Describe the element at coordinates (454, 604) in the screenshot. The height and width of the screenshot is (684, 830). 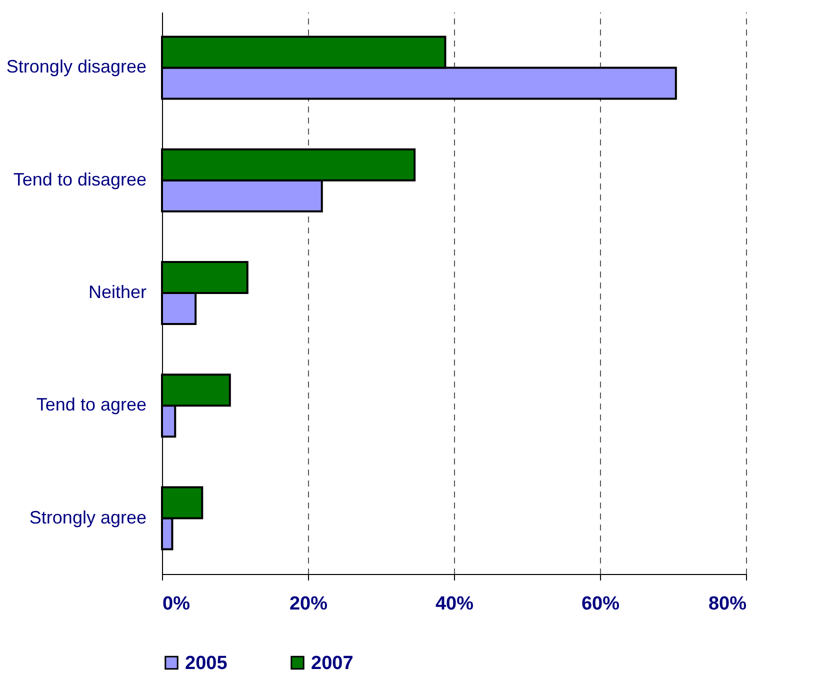
I see `x-tick-label: 40%` at that location.